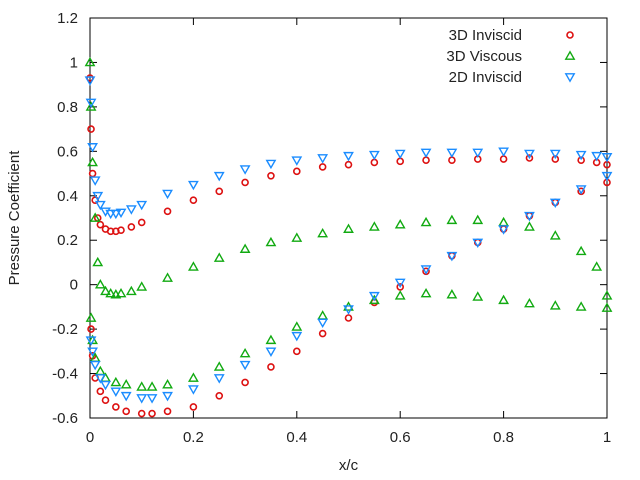 The height and width of the screenshot is (480, 640). I want to click on x-tick-label: 1, so click(607, 437).